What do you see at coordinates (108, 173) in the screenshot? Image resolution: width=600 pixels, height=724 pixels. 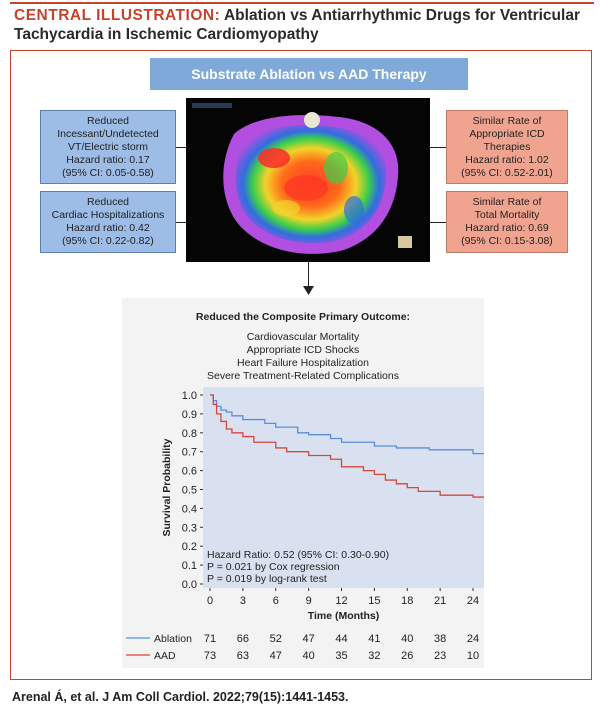 I see `box-line: (95% CI: 0.05-0.58)` at bounding box center [108, 173].